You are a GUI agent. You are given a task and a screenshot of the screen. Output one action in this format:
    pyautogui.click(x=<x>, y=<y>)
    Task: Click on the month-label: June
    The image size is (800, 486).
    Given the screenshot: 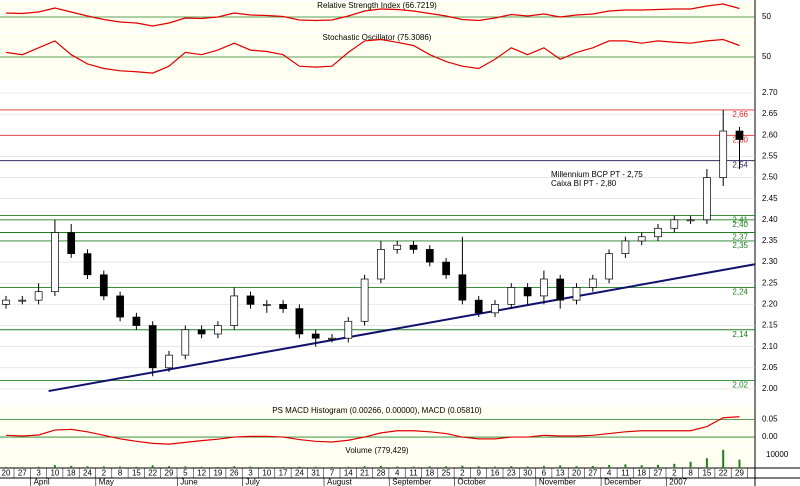 What is the action you would take?
    pyautogui.click(x=189, y=482)
    